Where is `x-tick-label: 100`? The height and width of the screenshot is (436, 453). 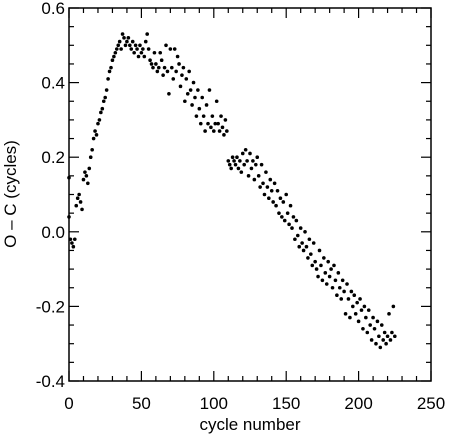 x-tick-label: 100 is located at coordinates (214, 403).